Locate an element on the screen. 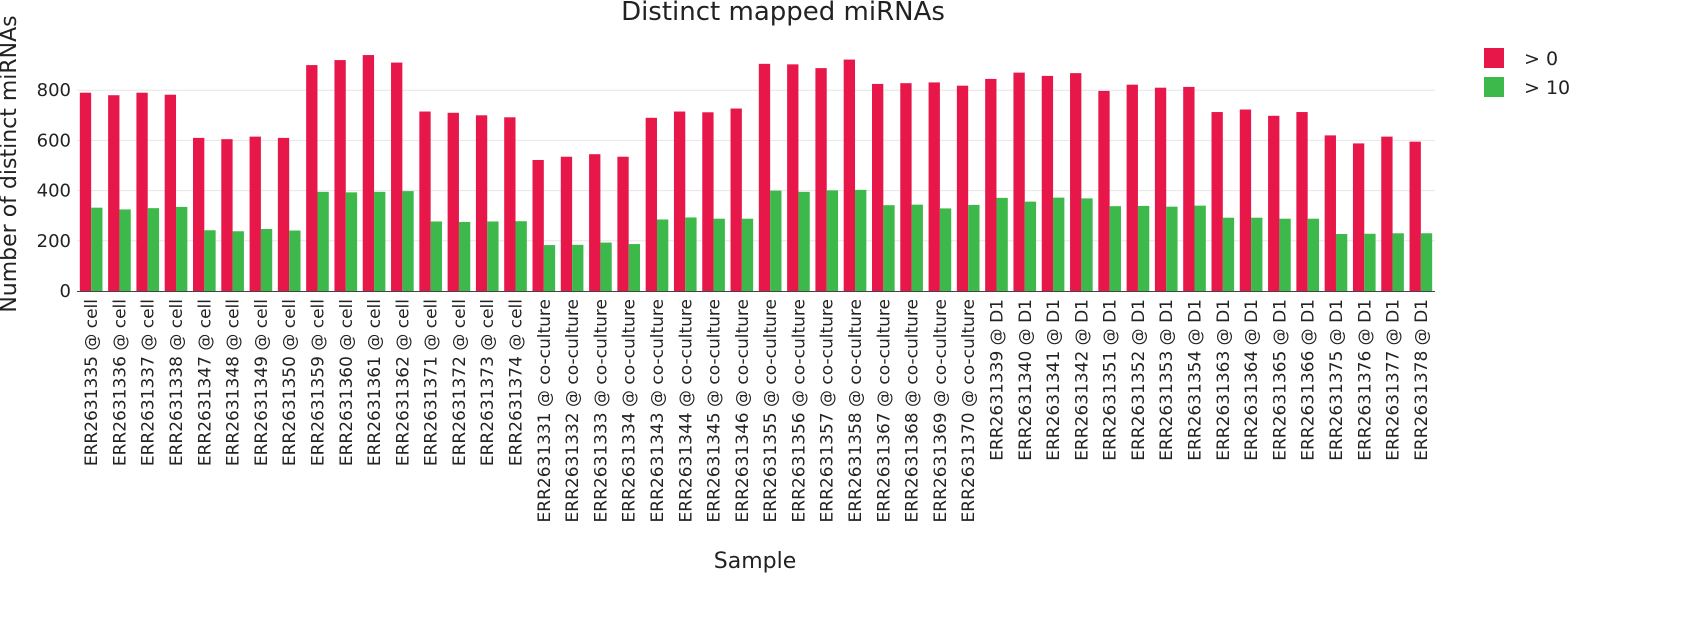 The image size is (1701, 622). x-tick-label: ERR2631359 @ cell is located at coordinates (318, 382).